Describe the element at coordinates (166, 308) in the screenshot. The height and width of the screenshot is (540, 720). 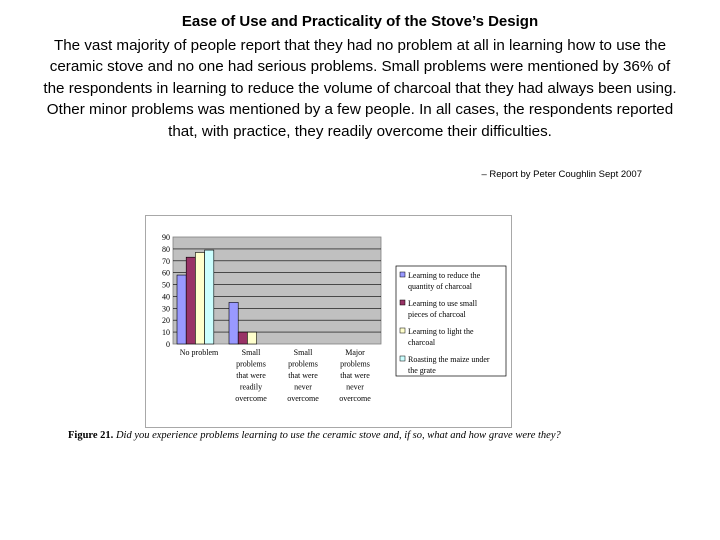
I see `y-tick-label: 30` at that location.